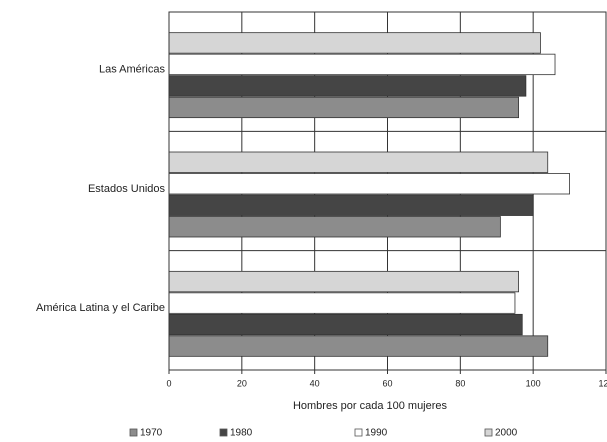 The height and width of the screenshot is (442, 607). I want to click on legend-label: 1980, so click(241, 433).